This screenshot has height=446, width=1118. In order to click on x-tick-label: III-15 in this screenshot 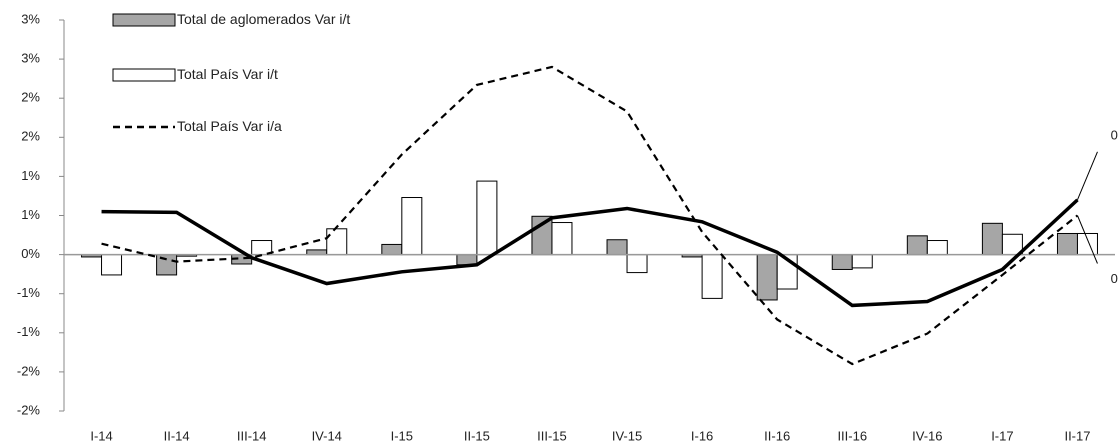, I will do `click(552, 435)`.